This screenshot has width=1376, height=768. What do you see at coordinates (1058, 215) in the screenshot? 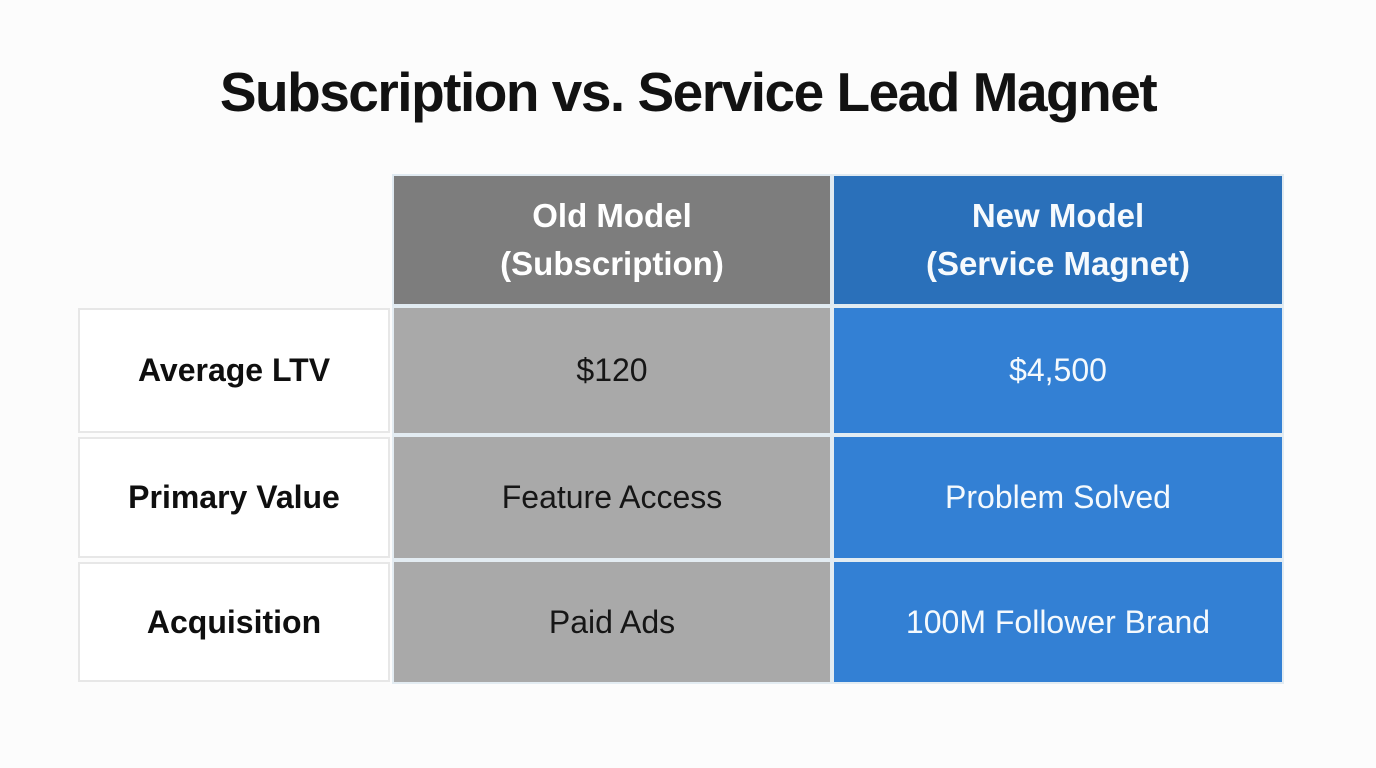
I see `column-header-new-model-line1: New Model` at bounding box center [1058, 215].